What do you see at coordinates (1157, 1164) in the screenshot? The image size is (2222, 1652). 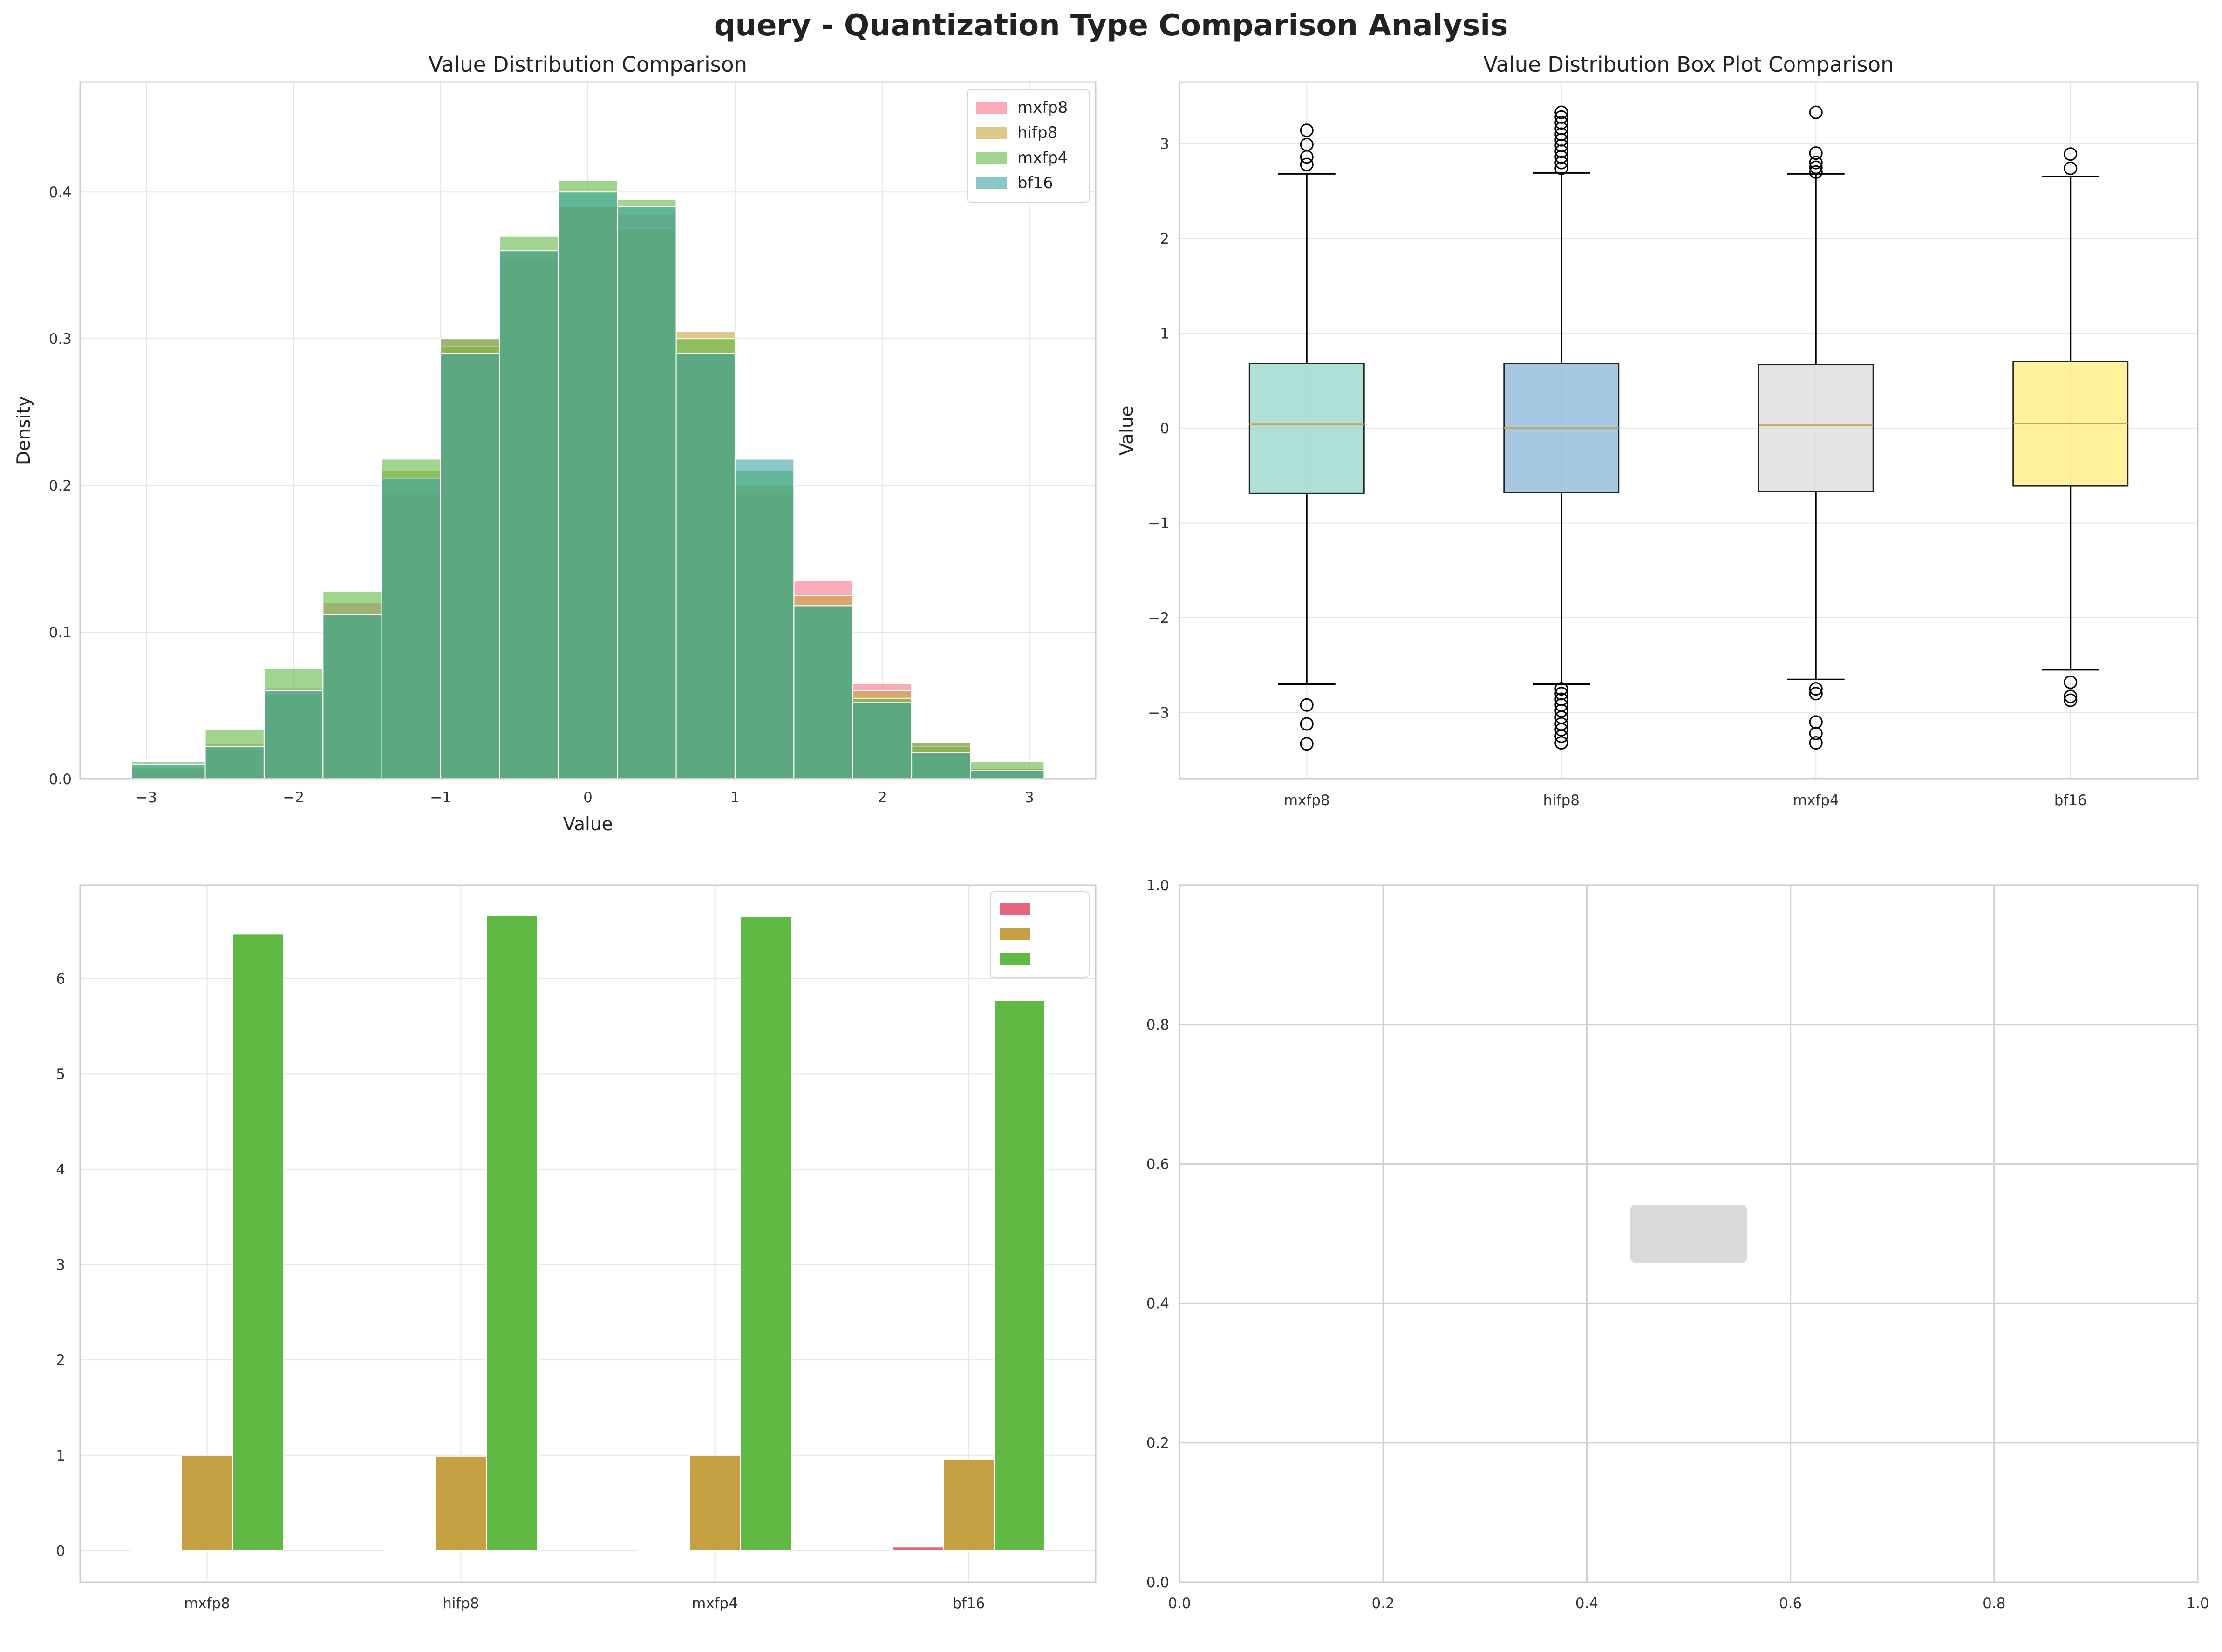 I see `y-tick-label: 0.6` at bounding box center [1157, 1164].